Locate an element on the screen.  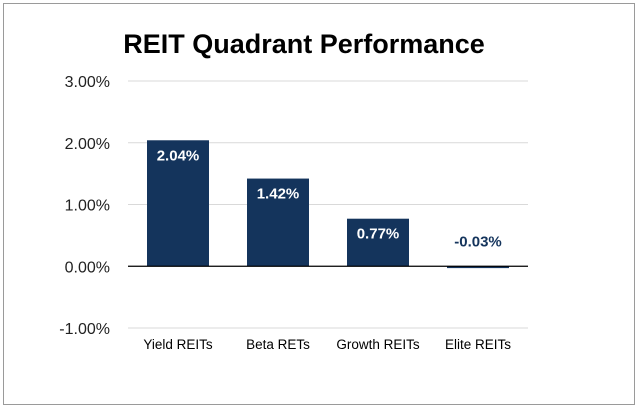
x-category-label: Growth REITs is located at coordinates (378, 344).